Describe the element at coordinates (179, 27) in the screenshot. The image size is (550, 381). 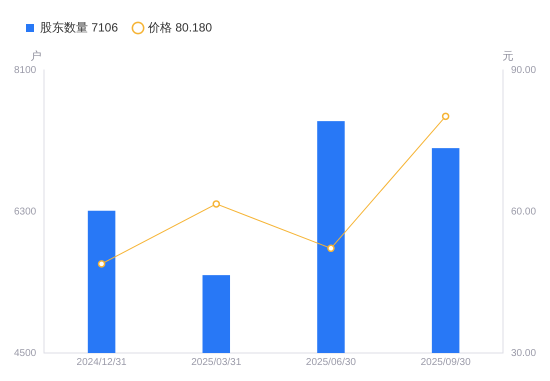
I see `legend-label: 价格 80.180` at that location.